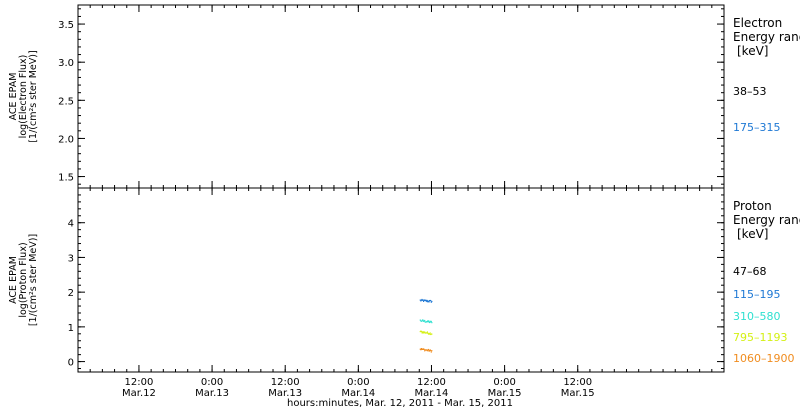 Image resolution: width=800 pixels, height=410 pixels. What do you see at coordinates (757, 23) in the screenshot?
I see `legend-title: Electron` at bounding box center [757, 23].